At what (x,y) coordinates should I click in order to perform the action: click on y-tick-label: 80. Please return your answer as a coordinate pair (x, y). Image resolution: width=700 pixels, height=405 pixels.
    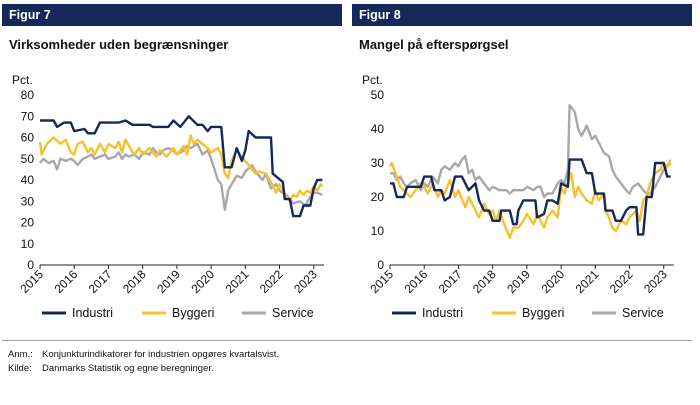
    Looking at the image, I should click on (28, 95).